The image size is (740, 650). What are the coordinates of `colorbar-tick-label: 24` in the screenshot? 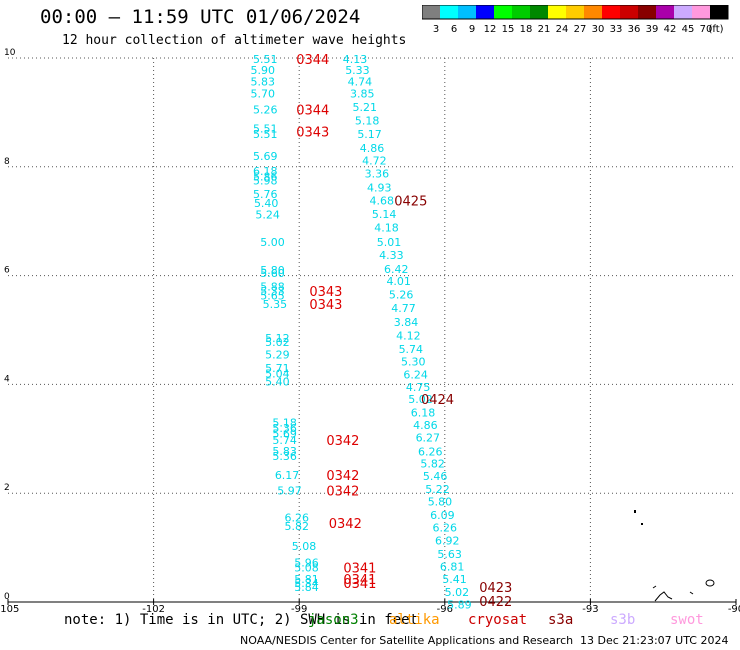 It's located at (562, 29).